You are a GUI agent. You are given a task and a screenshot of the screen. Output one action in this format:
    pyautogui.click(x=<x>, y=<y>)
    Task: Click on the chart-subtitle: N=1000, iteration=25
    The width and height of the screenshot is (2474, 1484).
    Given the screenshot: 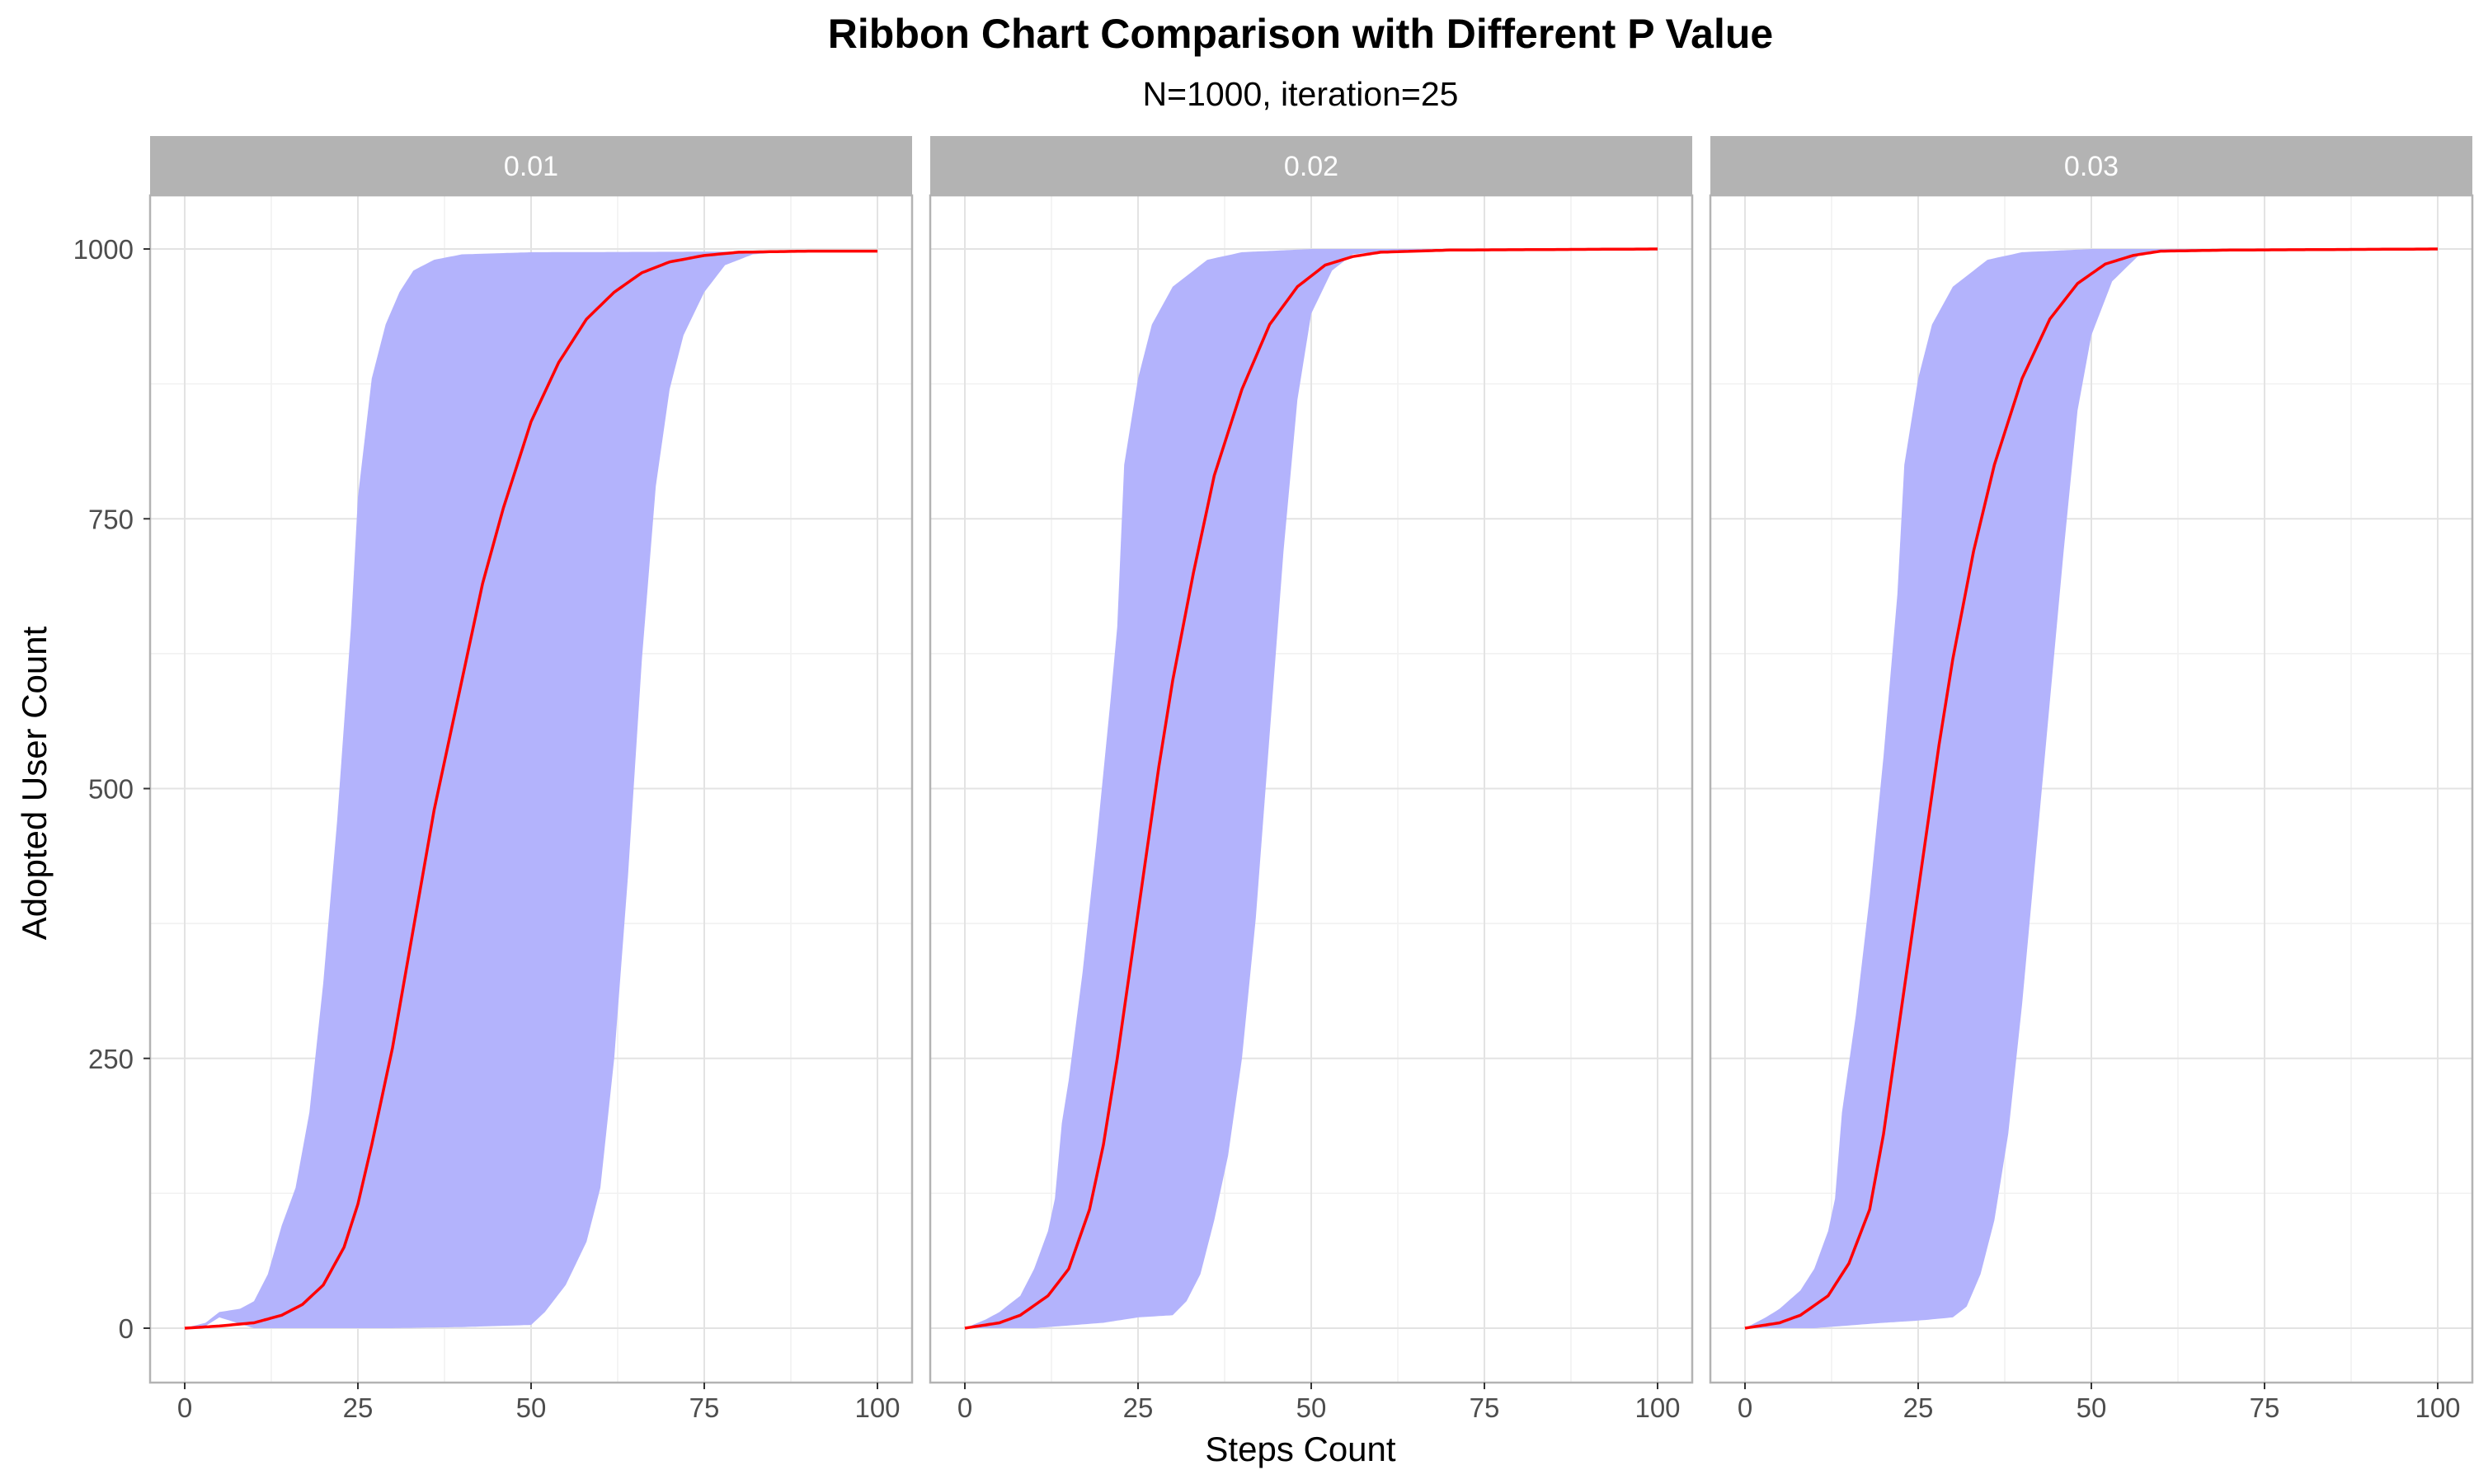 What is the action you would take?
    pyautogui.click(x=1301, y=94)
    